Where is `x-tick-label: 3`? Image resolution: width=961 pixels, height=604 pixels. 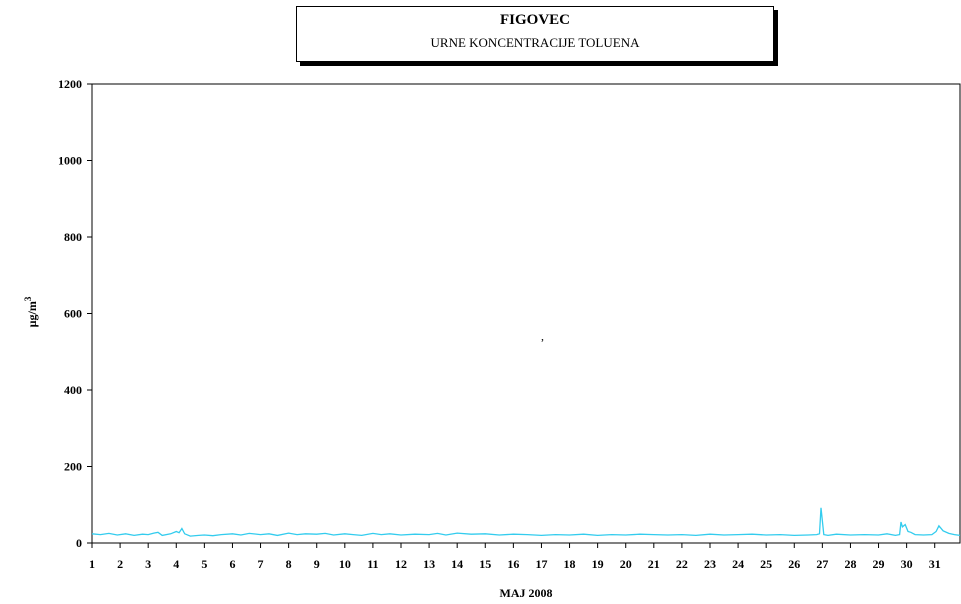
x-tick-label: 3 is located at coordinates (148, 564).